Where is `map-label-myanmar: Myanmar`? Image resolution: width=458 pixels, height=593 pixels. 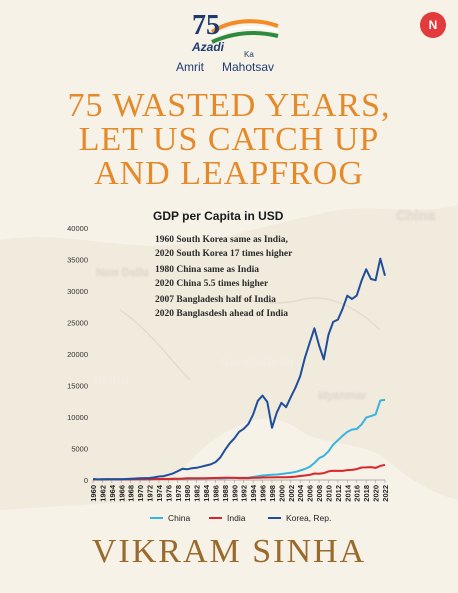 map-label-myanmar: Myanmar is located at coordinates (342, 396).